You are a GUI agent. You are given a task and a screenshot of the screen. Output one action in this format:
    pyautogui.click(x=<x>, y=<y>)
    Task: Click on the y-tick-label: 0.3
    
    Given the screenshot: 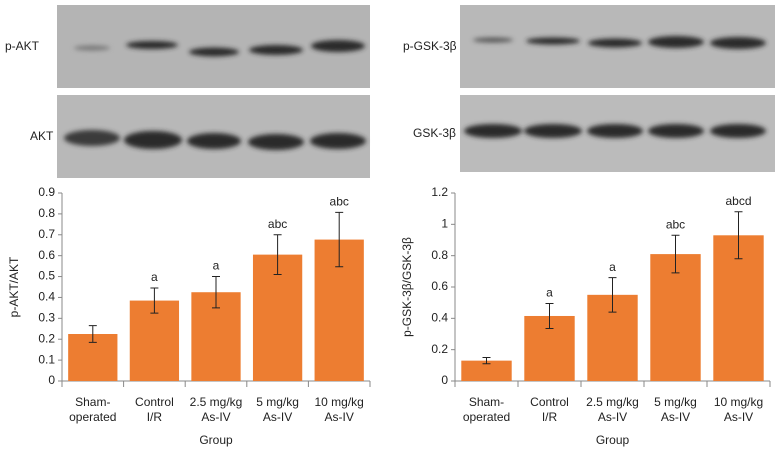 What is the action you would take?
    pyautogui.click(x=46, y=318)
    